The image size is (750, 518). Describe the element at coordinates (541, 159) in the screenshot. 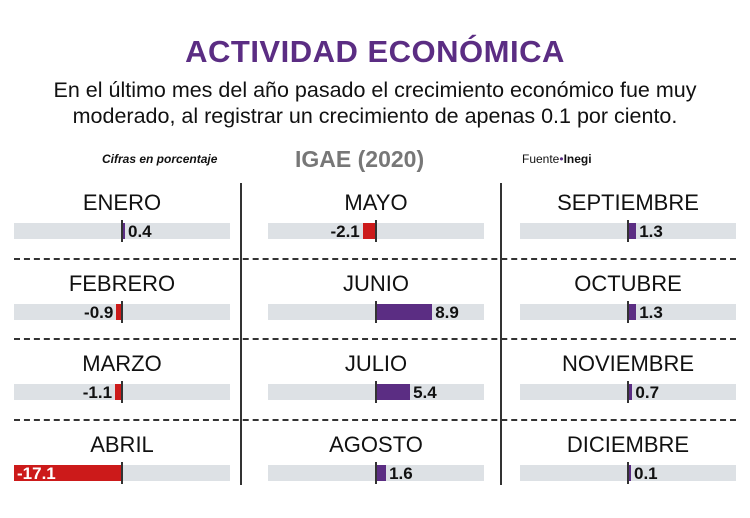

I see `source-label: Fuente` at that location.